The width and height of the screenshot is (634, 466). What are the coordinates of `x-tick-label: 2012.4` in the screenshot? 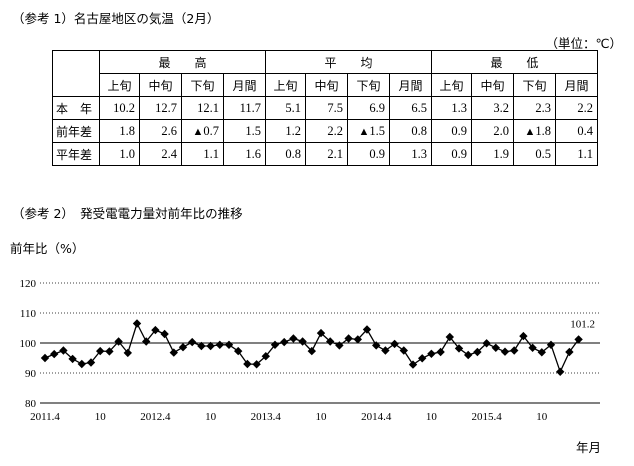 It's located at (155, 417).